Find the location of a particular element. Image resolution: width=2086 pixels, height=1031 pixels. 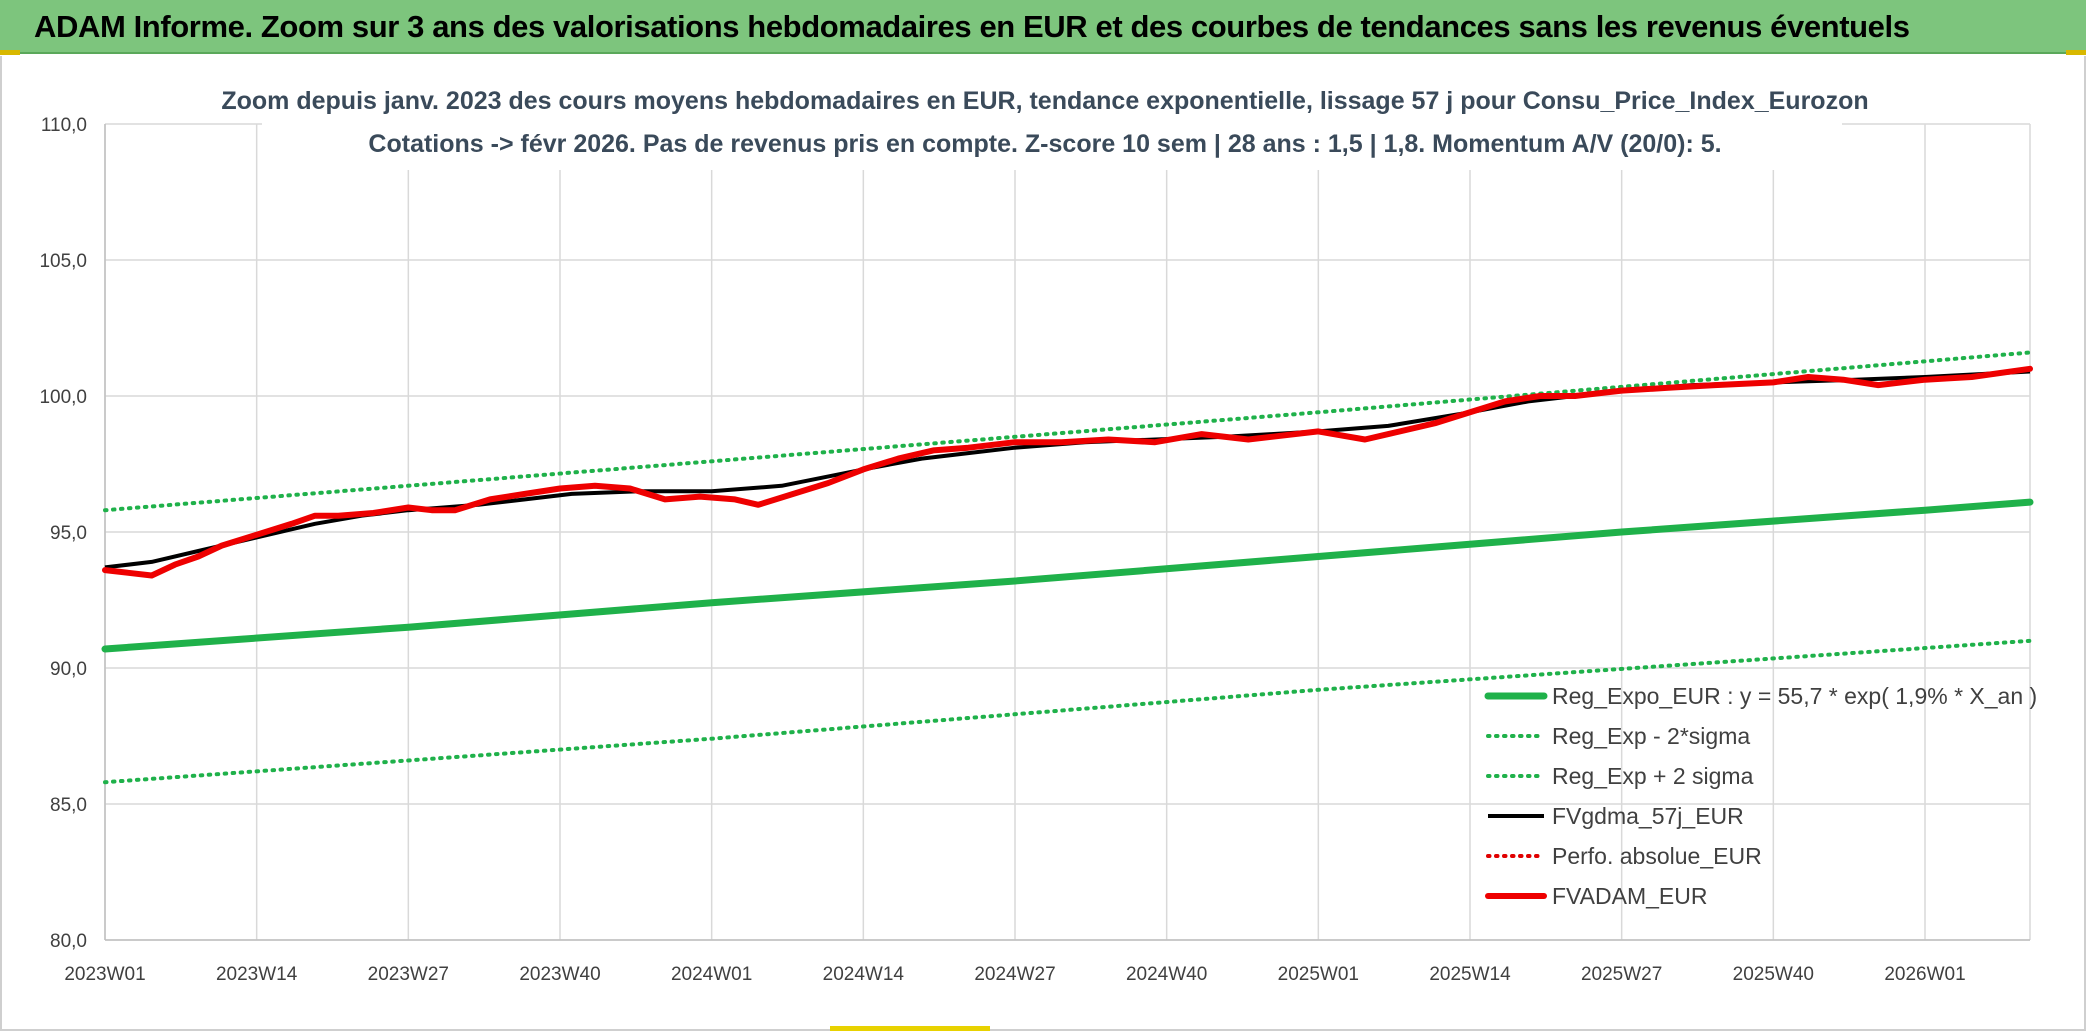

x-tick-label: 2023W14 is located at coordinates (257, 974).